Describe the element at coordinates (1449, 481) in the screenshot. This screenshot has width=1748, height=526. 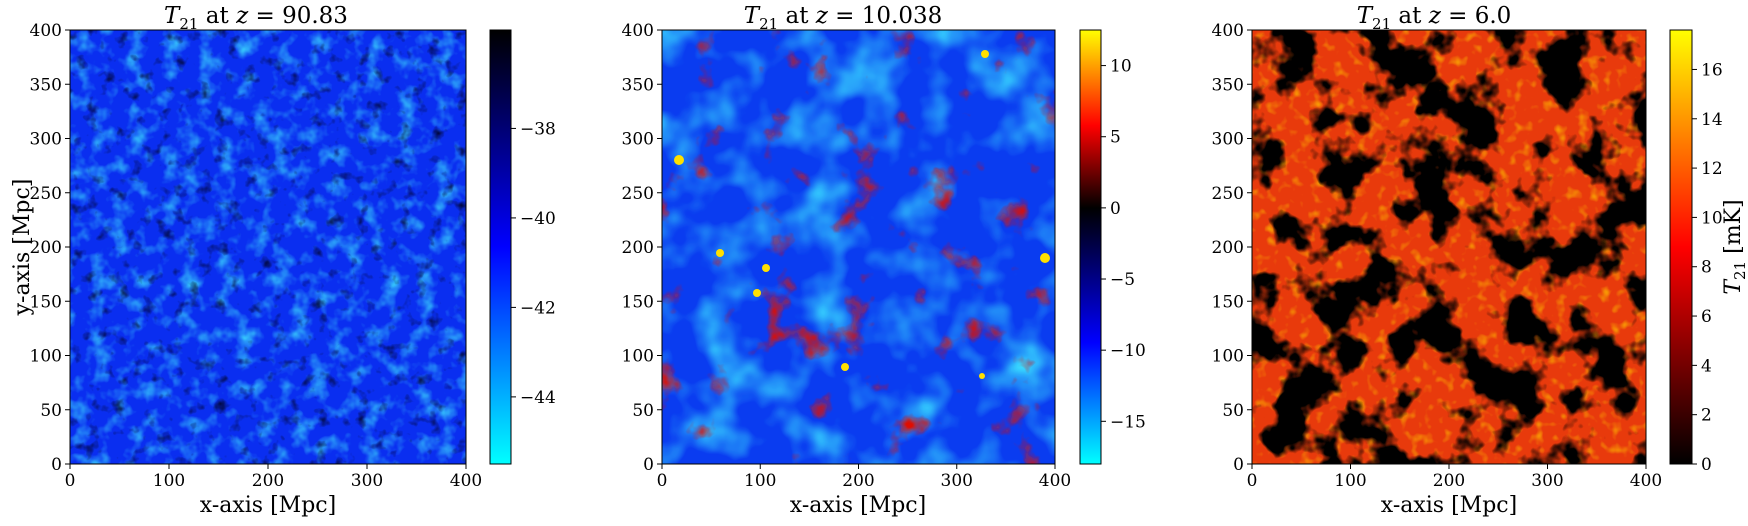
I see `panel-3-x-tick-label: 200` at that location.